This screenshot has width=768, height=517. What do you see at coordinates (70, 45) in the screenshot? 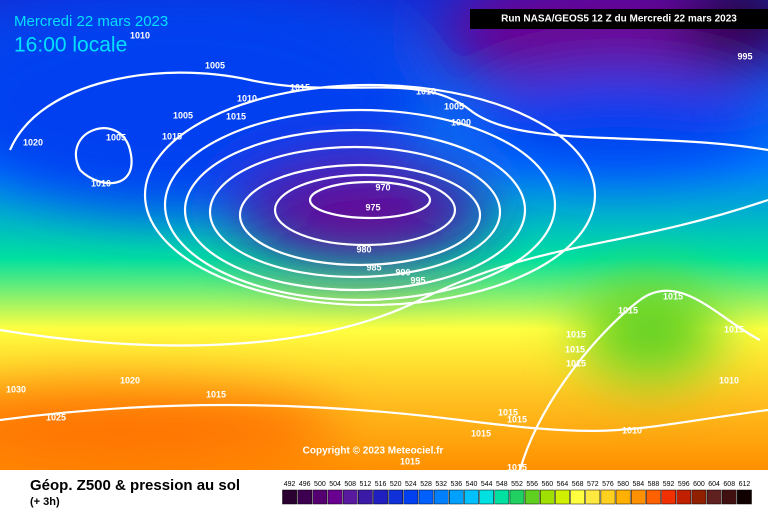
I see `map-subtitle: 16:00 locale` at bounding box center [70, 45].